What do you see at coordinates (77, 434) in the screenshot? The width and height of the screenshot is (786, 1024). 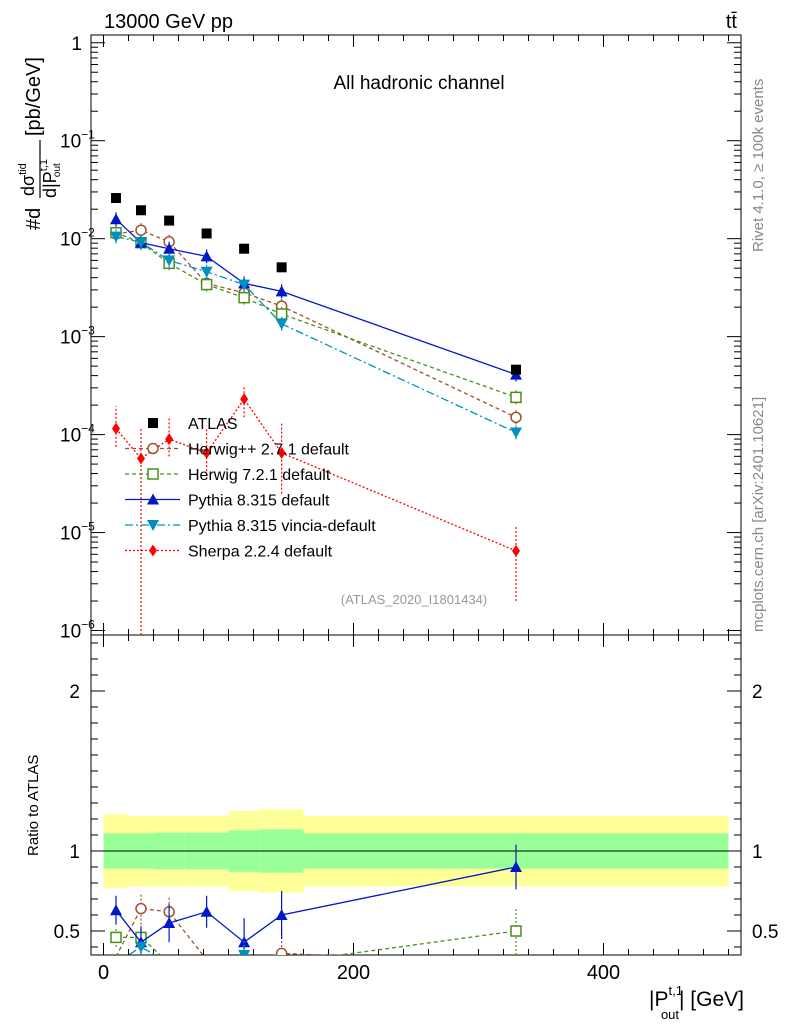 I see `y-tick-label: 10⁻⁴` at bounding box center [77, 434].